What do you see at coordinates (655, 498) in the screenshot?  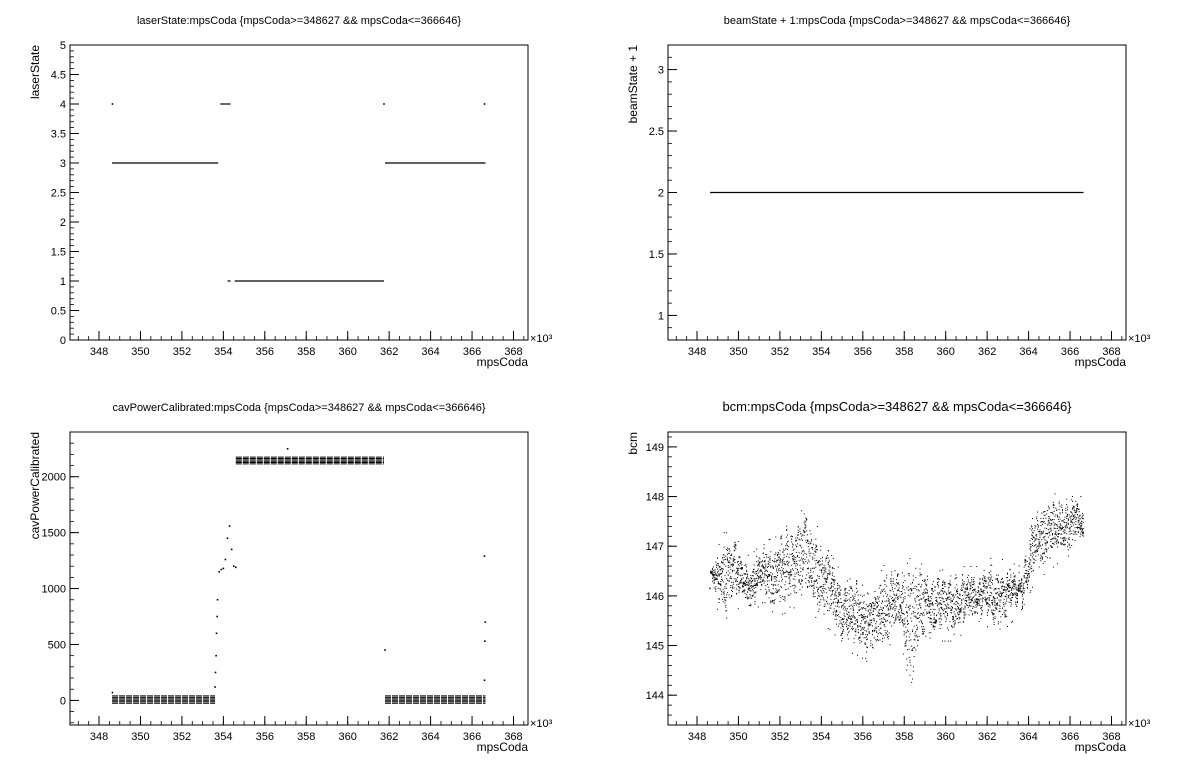 I see `y-tick-label: 148` at bounding box center [655, 498].